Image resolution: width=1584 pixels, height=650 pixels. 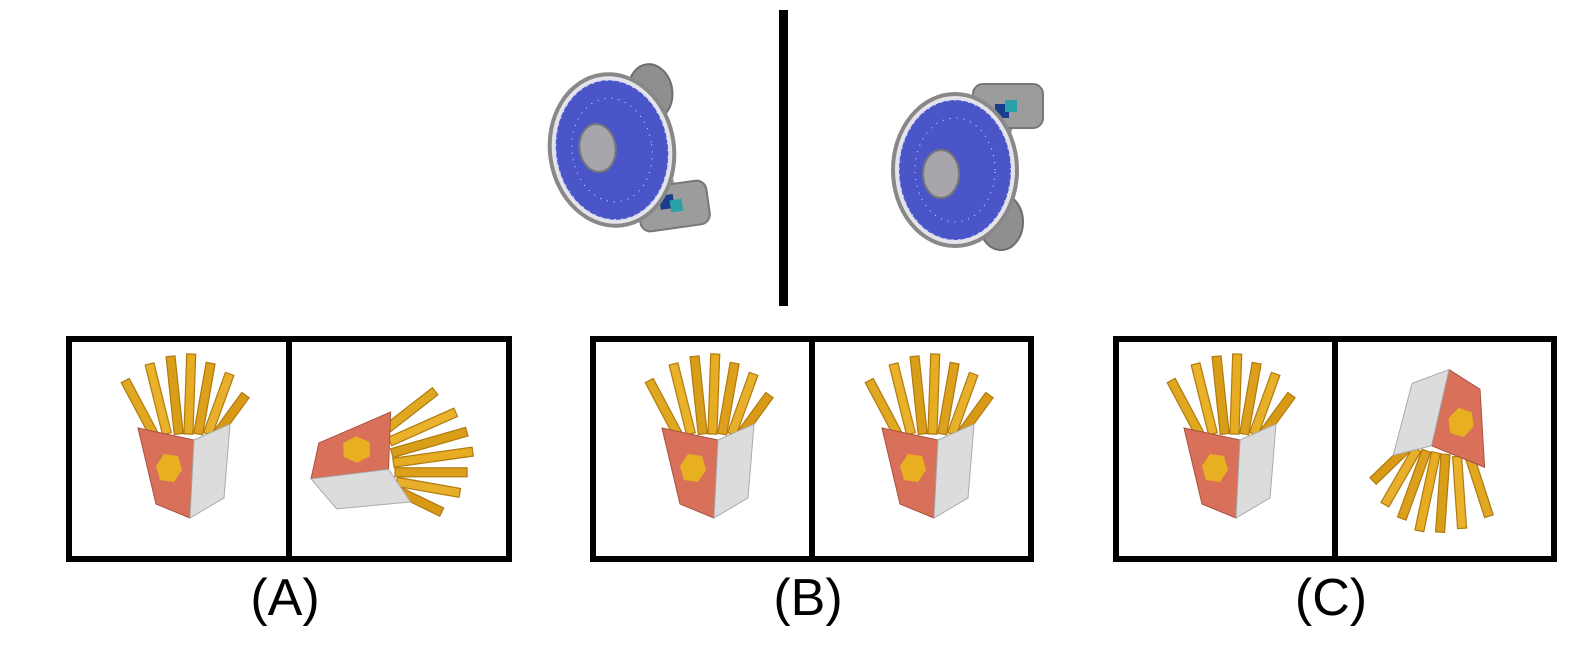 What do you see at coordinates (1335, 449) in the screenshot?
I see `option-c` at bounding box center [1335, 449].